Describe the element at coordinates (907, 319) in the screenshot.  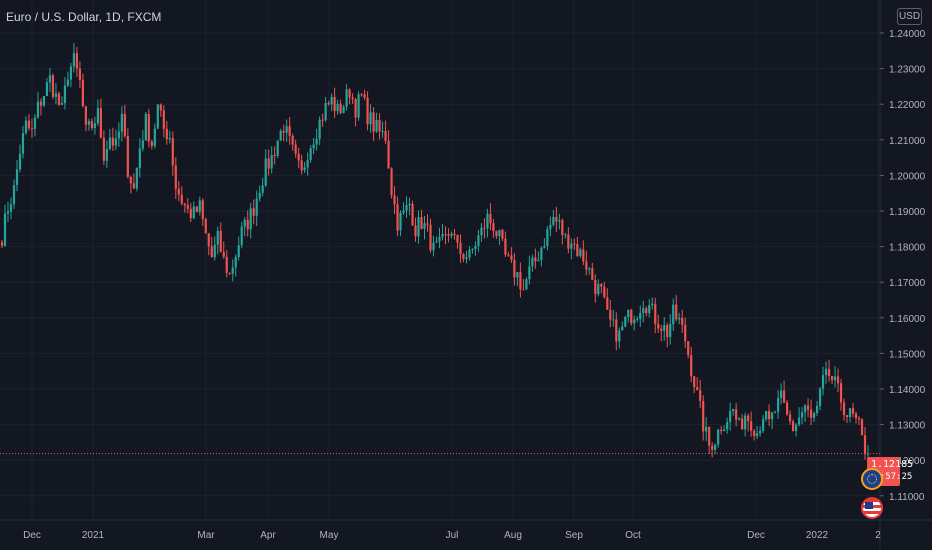
I see `y-tick-label: 1.16000` at that location.